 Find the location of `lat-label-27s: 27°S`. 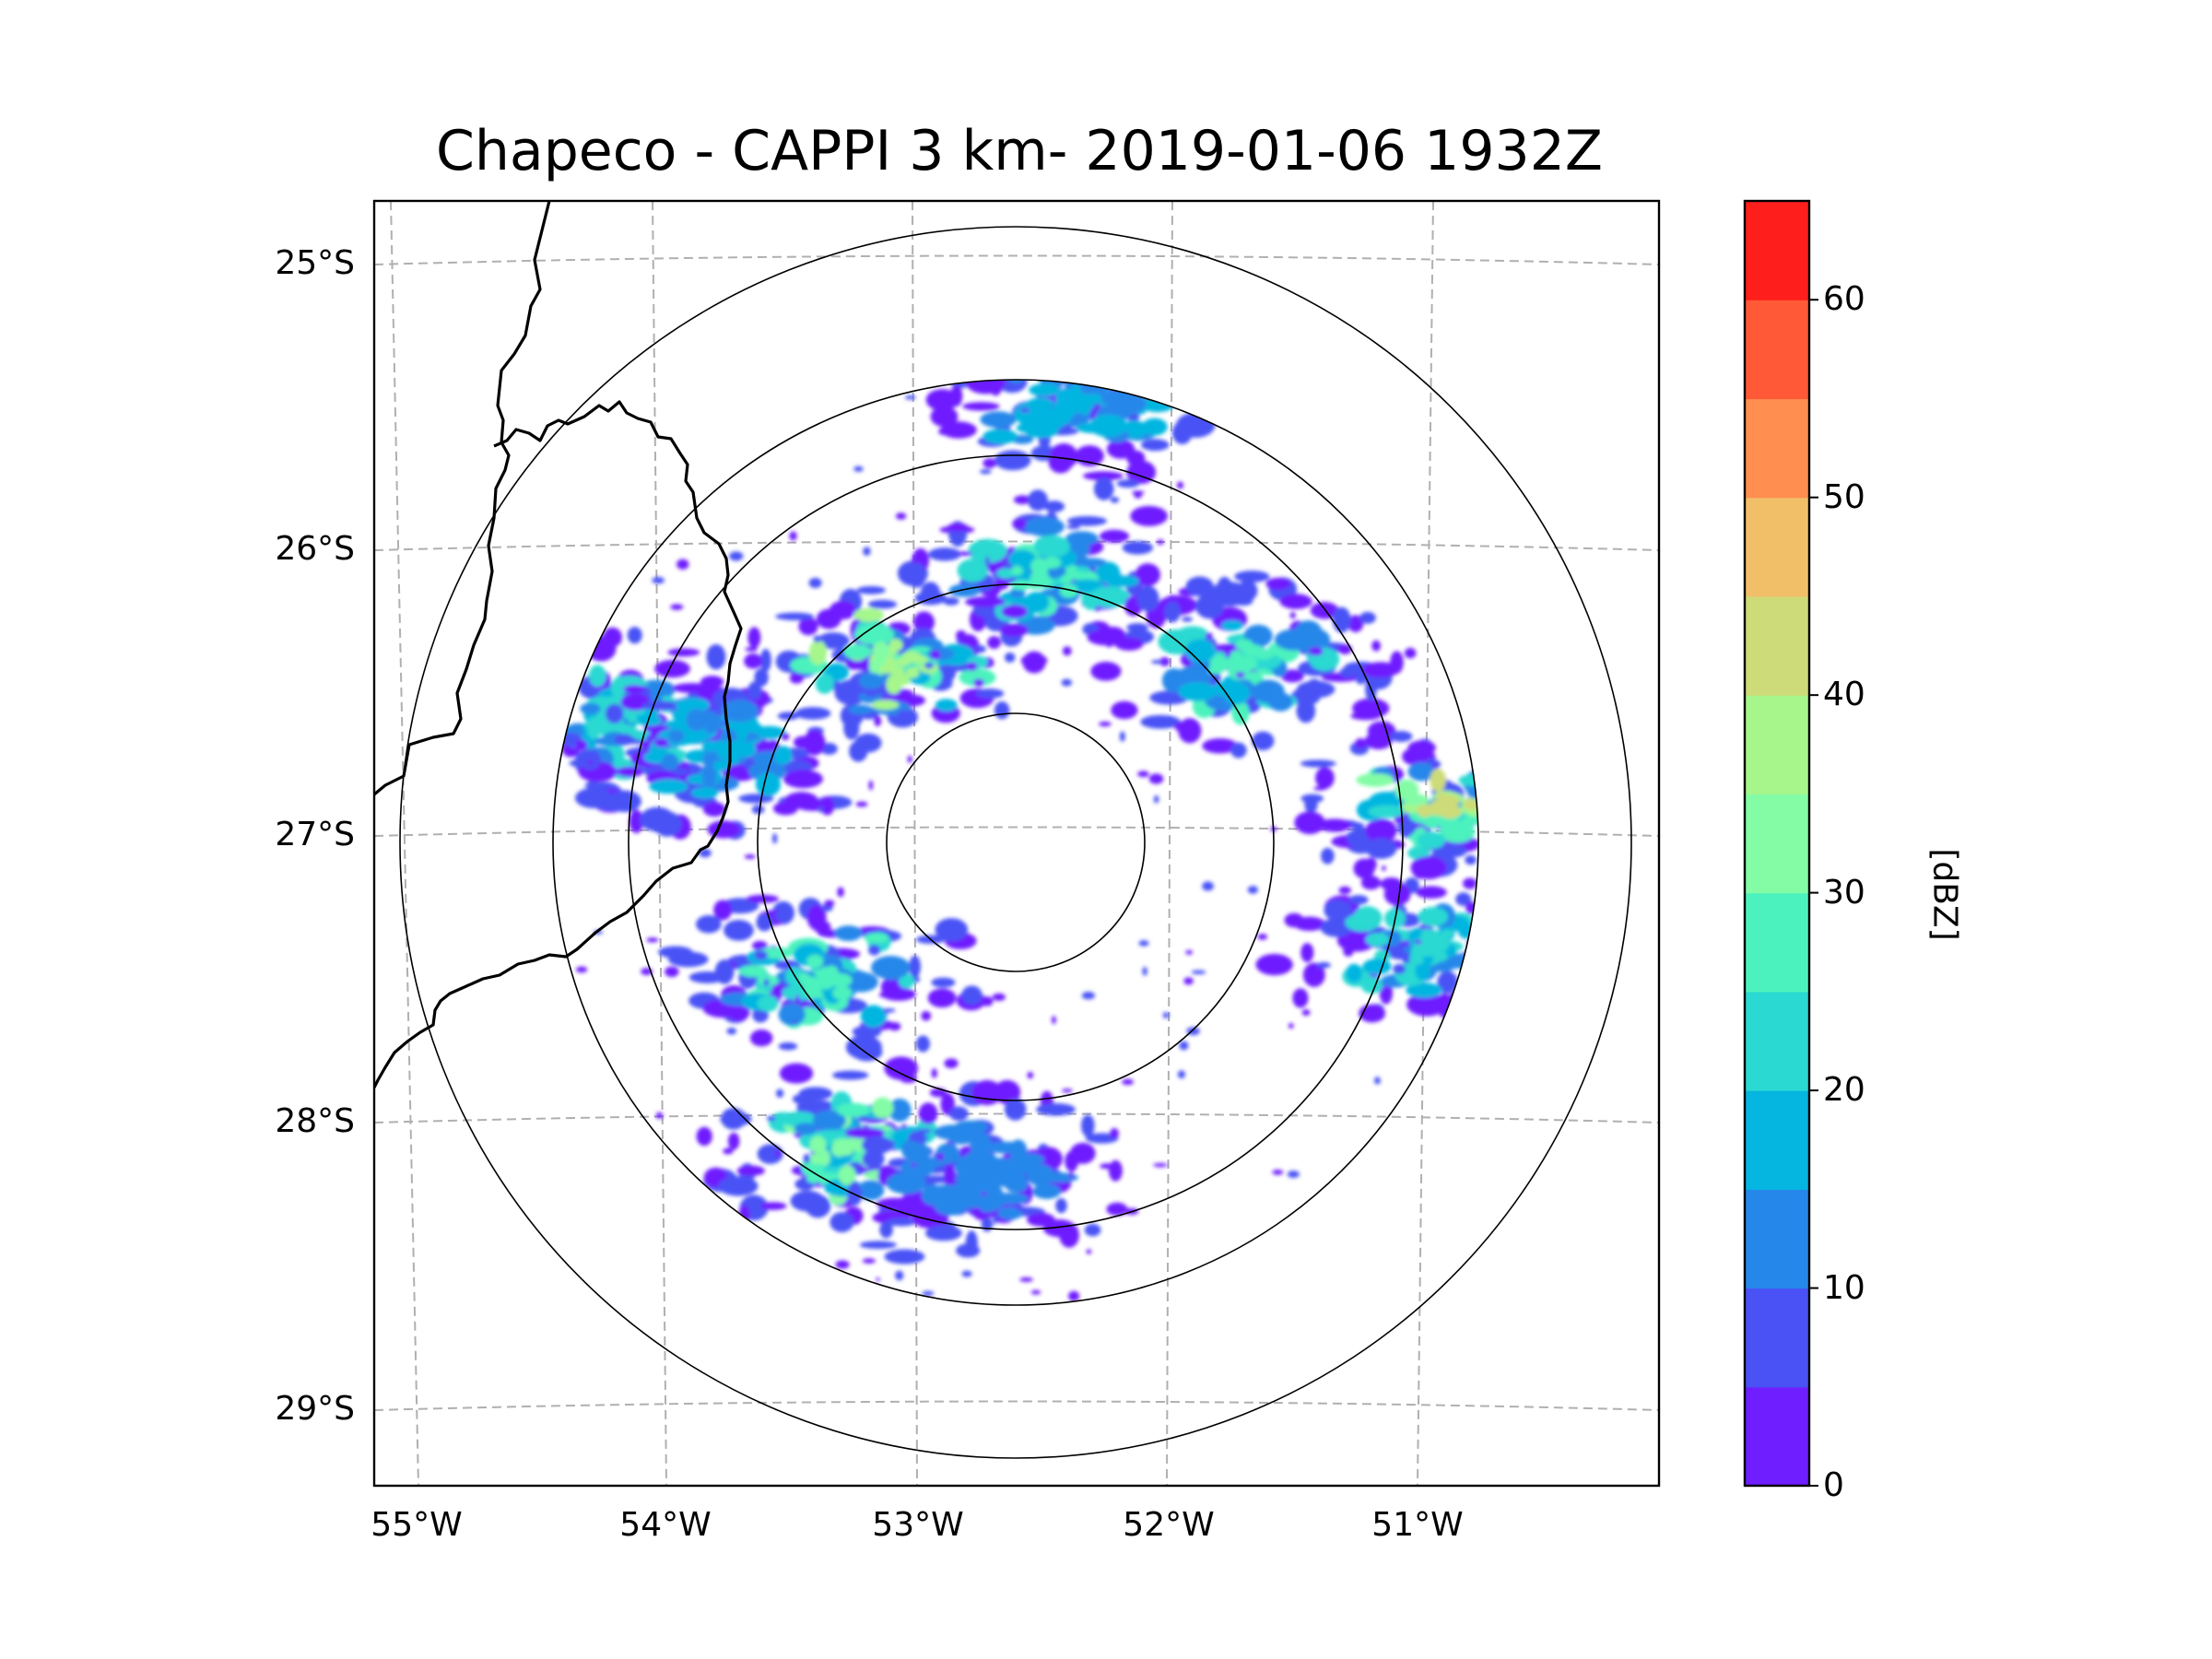

lat-label-27s: 27°S is located at coordinates (315, 834).